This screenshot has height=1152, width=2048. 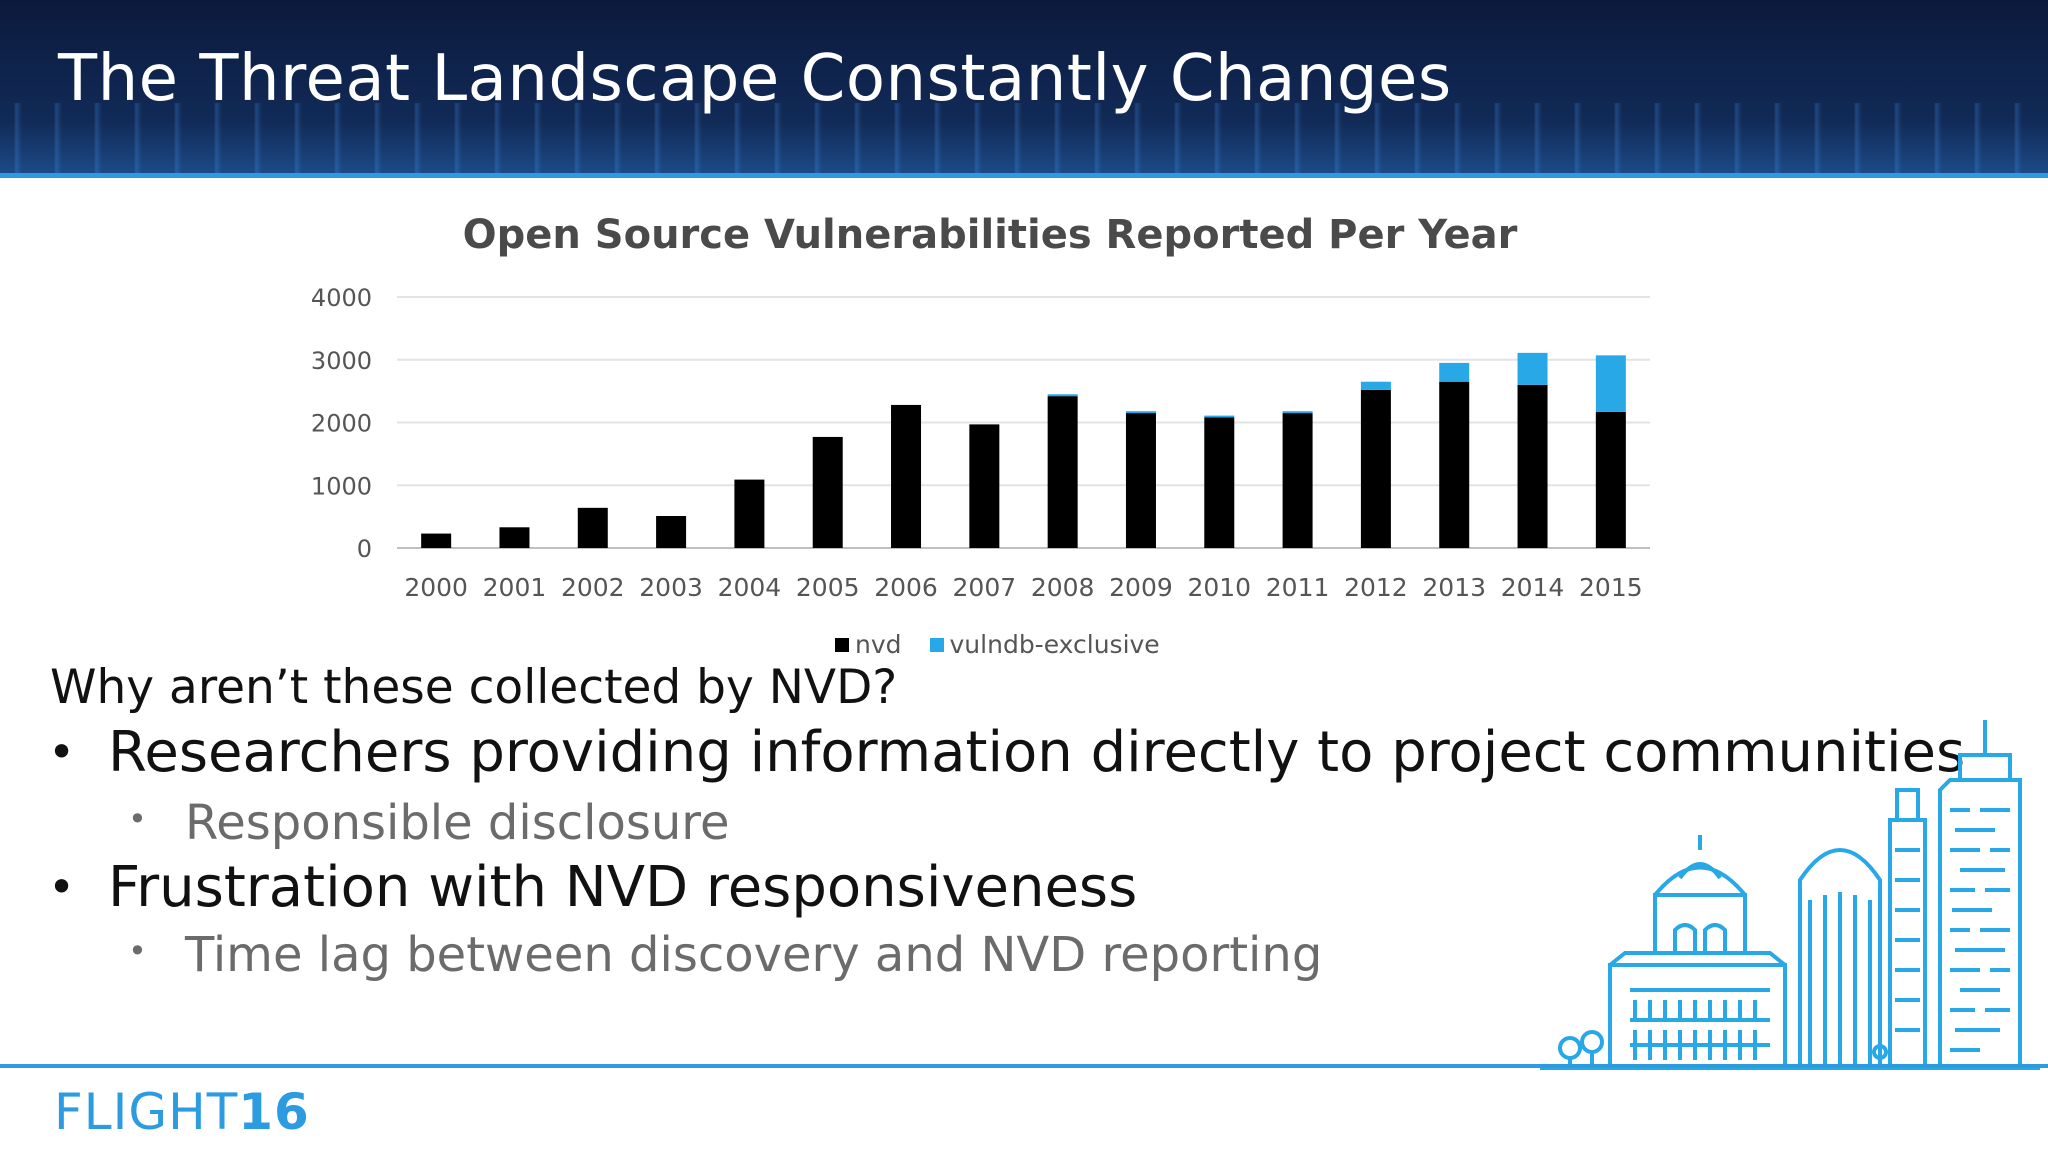 What do you see at coordinates (1376, 587) in the screenshot?
I see `x-tick-label: 2012` at bounding box center [1376, 587].